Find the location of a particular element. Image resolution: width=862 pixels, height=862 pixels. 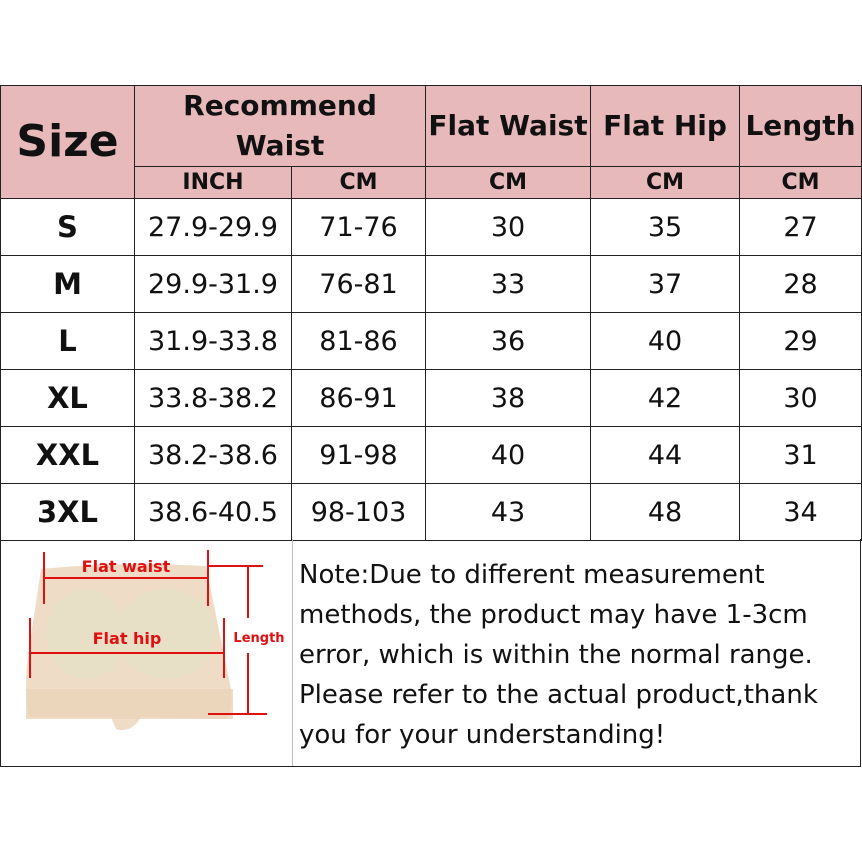

cell-cm: 81-86 is located at coordinates (358, 341).